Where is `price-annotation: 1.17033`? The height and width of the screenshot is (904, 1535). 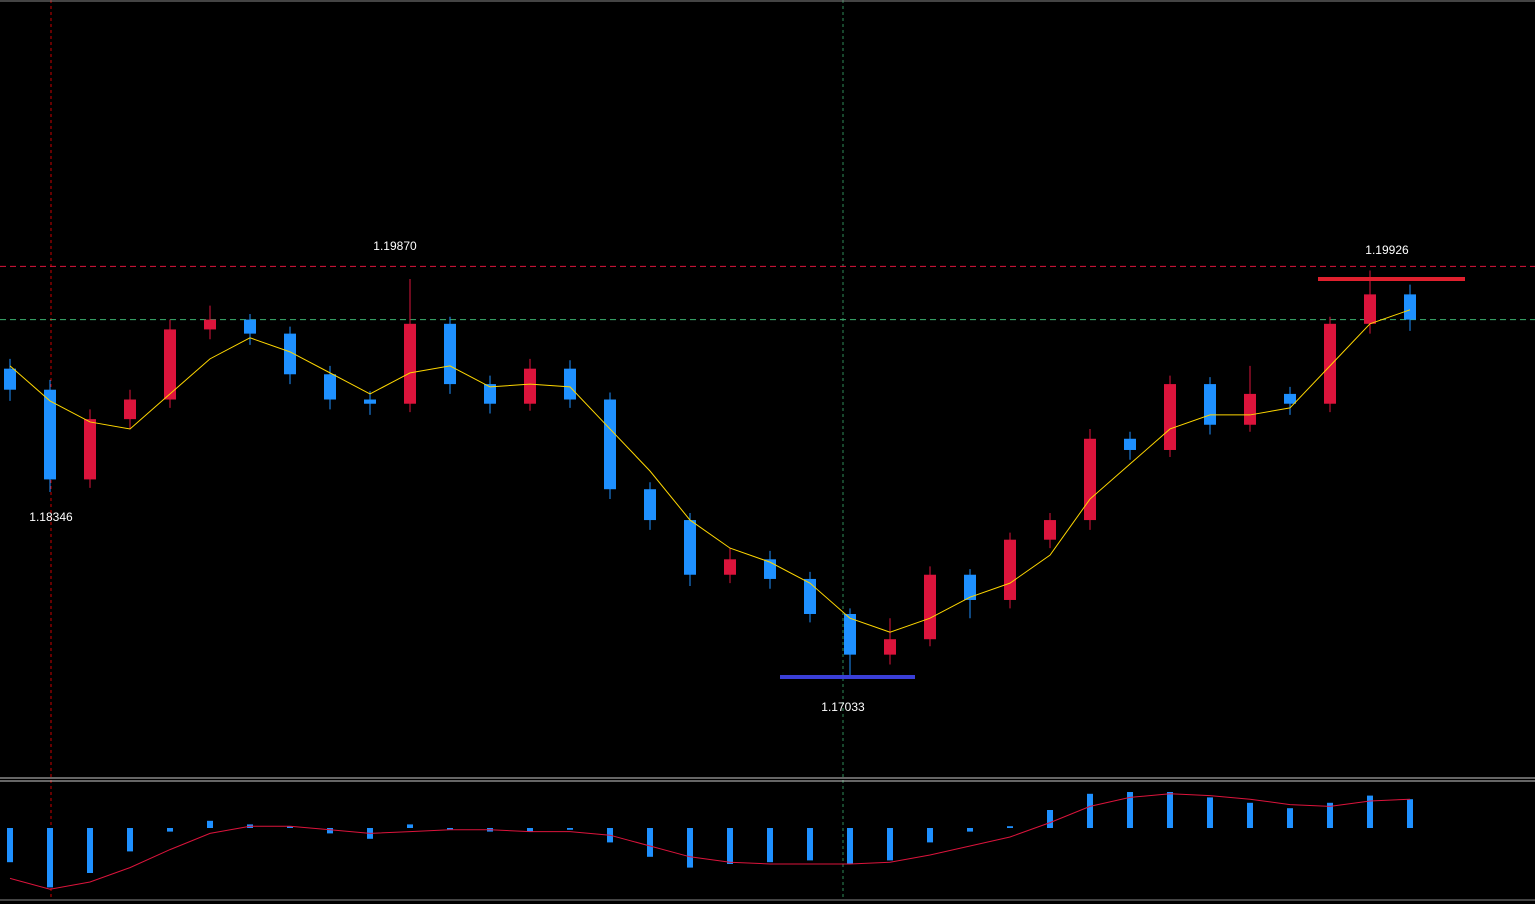 price-annotation: 1.17033 is located at coordinates (843, 707).